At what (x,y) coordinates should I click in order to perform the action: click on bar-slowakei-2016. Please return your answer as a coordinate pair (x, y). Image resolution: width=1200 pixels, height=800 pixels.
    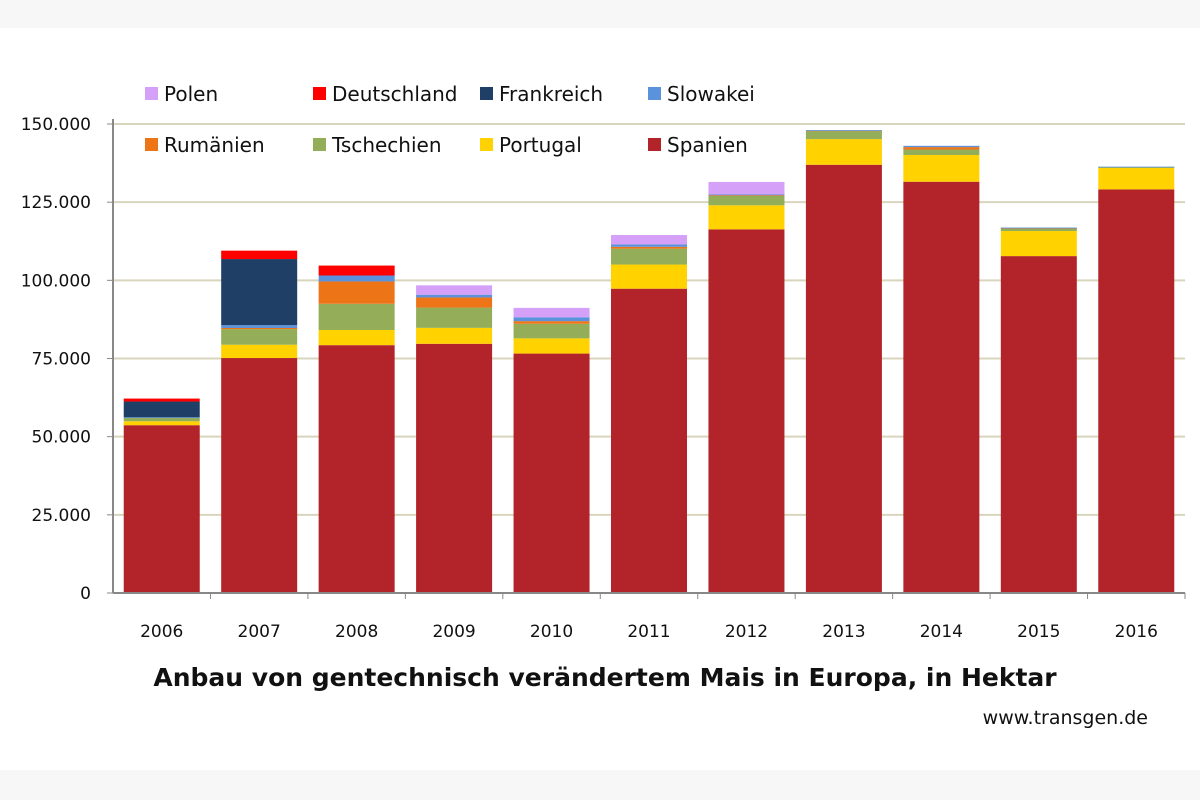
    Looking at the image, I should click on (1136, 167).